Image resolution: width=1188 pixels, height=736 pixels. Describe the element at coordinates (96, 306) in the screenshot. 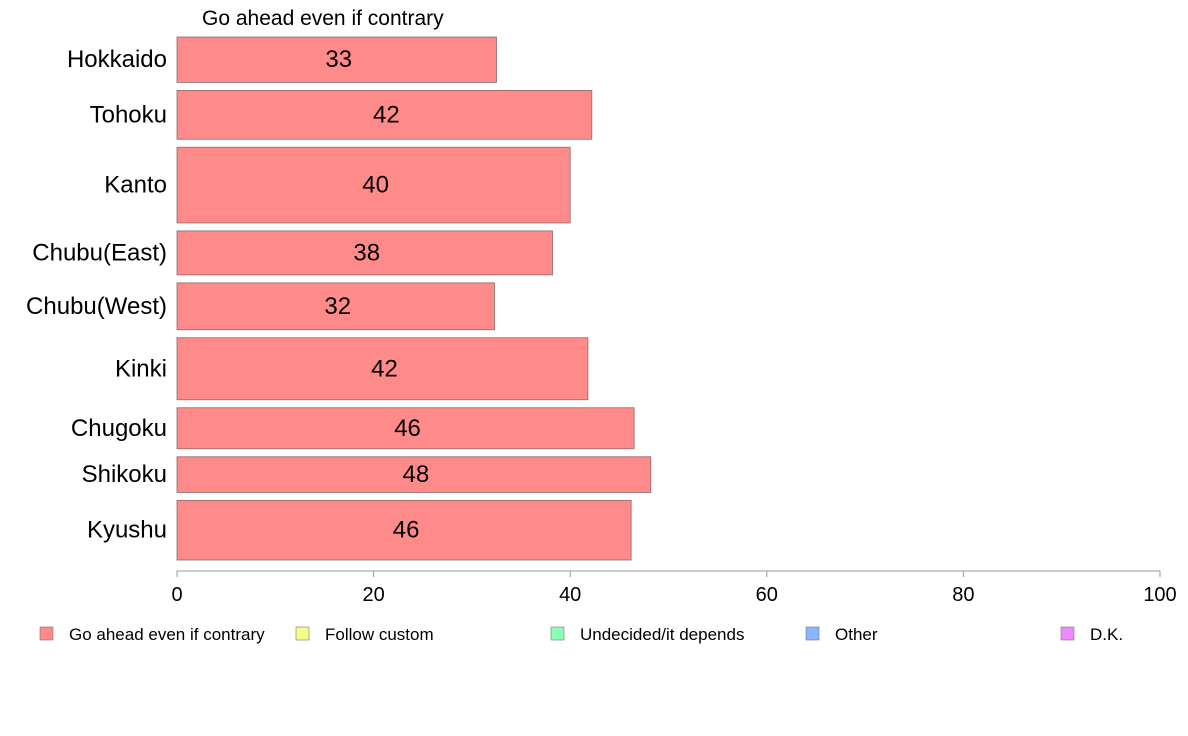

I see `category-label: Chubu(West)` at that location.